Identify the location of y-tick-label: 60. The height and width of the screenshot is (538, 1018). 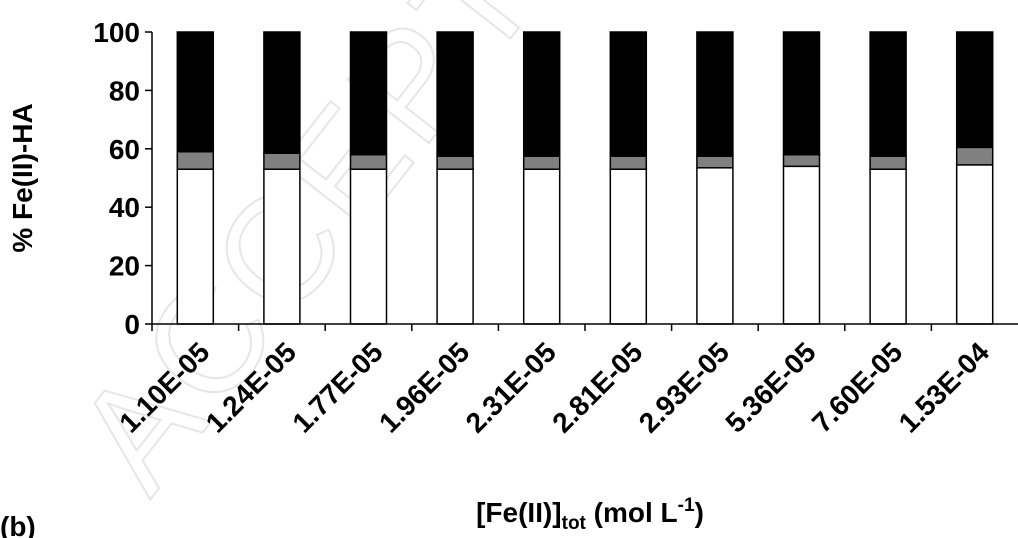
(124, 149).